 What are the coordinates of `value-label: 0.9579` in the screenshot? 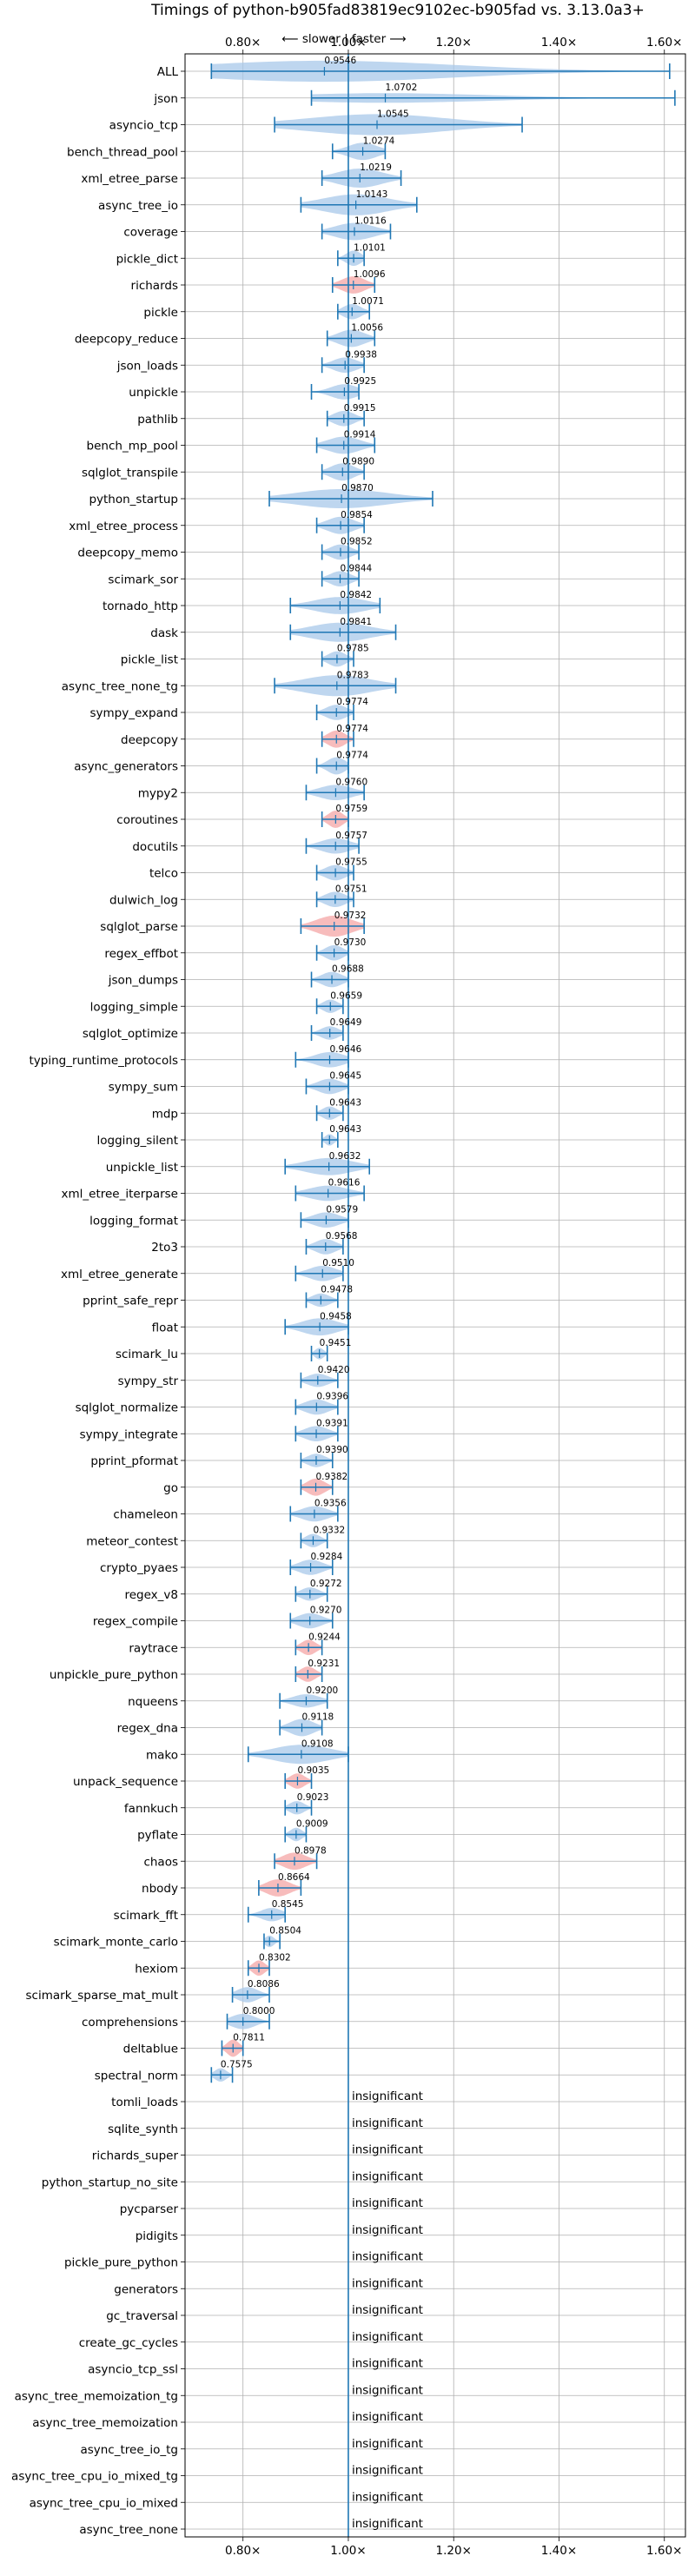 It's located at (342, 1209).